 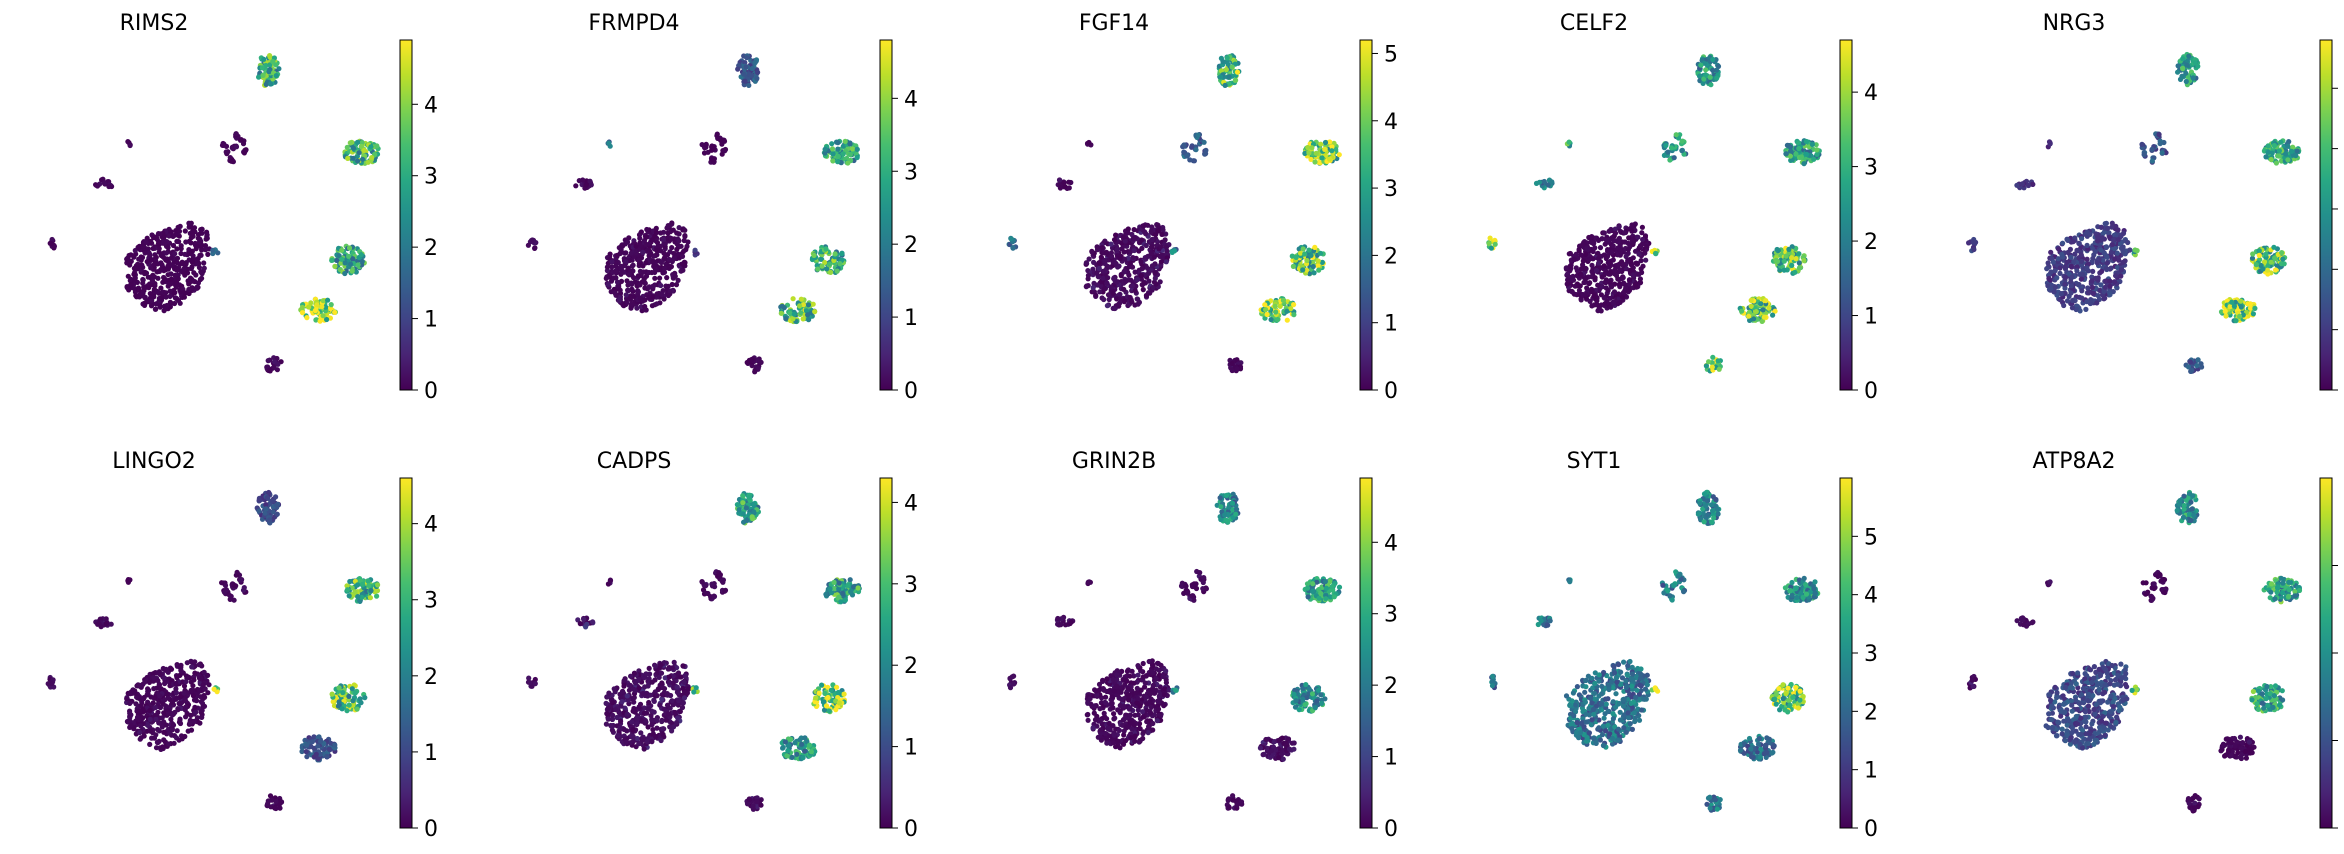 I want to click on panel-title: RIMS2, so click(x=154, y=23).